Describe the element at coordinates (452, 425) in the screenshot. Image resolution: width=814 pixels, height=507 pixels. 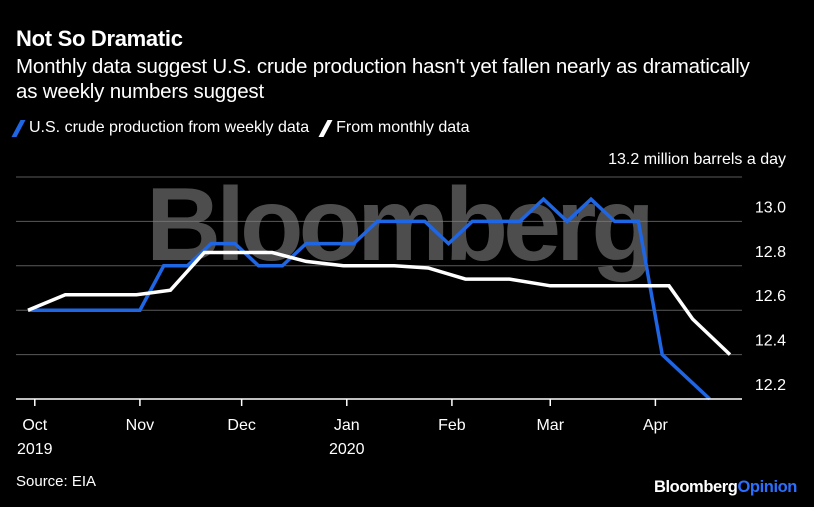
I see `x-tick-label: Feb` at that location.